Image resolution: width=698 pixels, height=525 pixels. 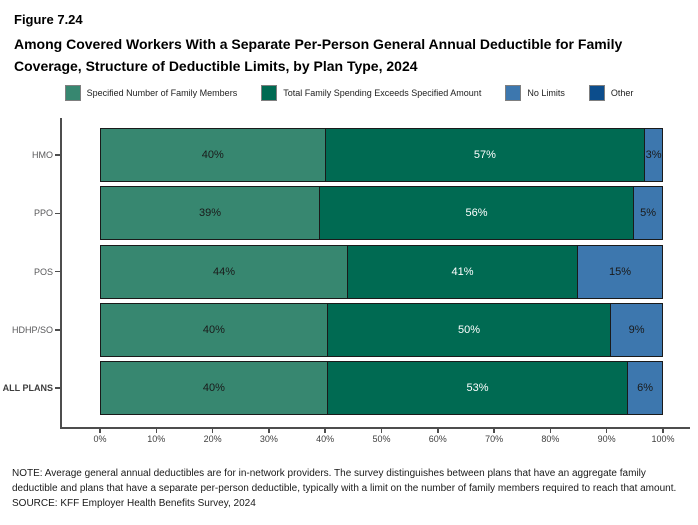 I want to click on bar-segment: 44%, so click(x=224, y=271).